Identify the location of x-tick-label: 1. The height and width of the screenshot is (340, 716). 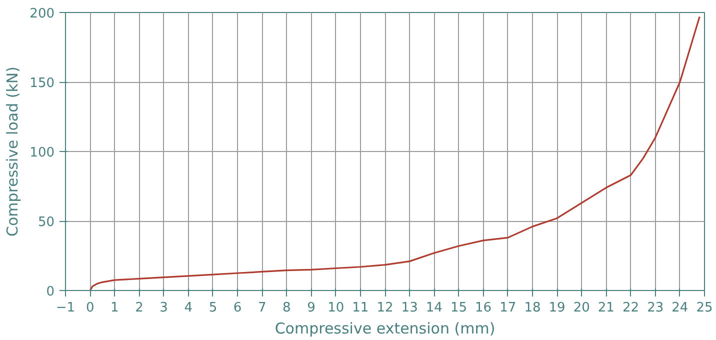
(114, 308).